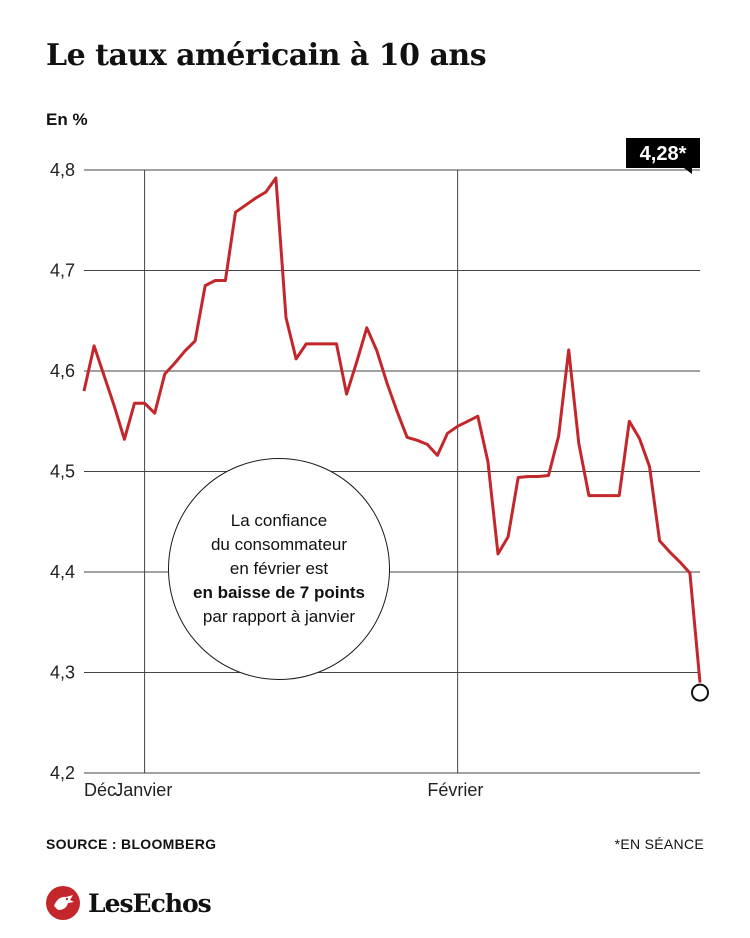  Describe the element at coordinates (62, 572) in the screenshot. I see `y-tick-label: 4,4` at that location.